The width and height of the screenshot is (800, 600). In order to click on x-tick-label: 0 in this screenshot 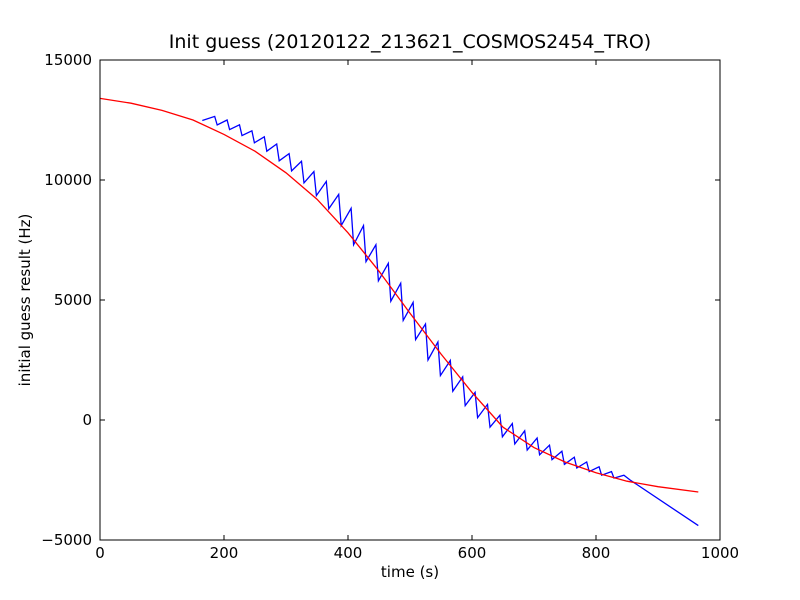, I will do `click(100, 553)`.